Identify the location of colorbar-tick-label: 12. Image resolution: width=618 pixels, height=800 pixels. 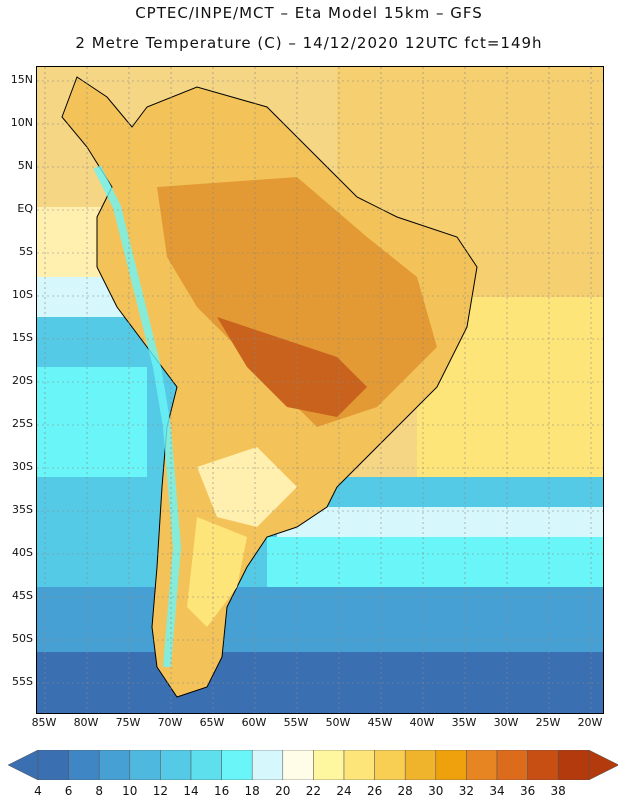
(160, 791).